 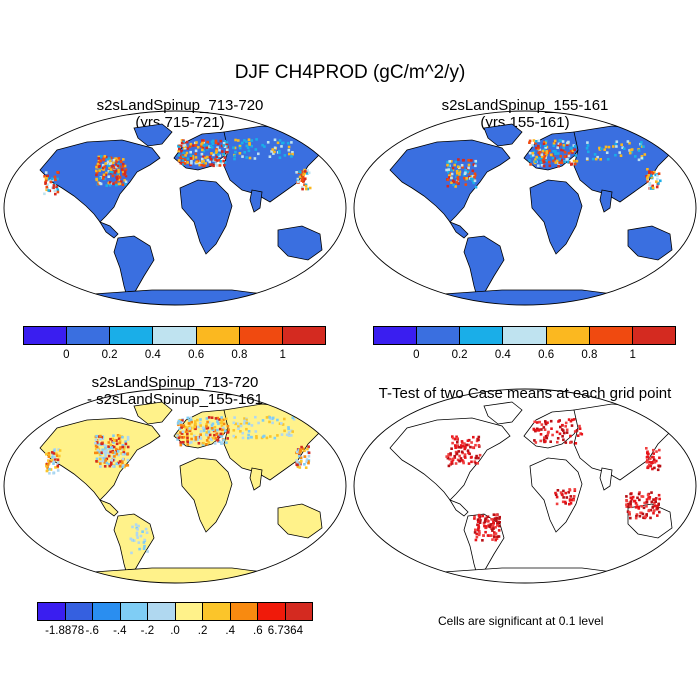 I want to click on map-case2, so click(x=525, y=208).